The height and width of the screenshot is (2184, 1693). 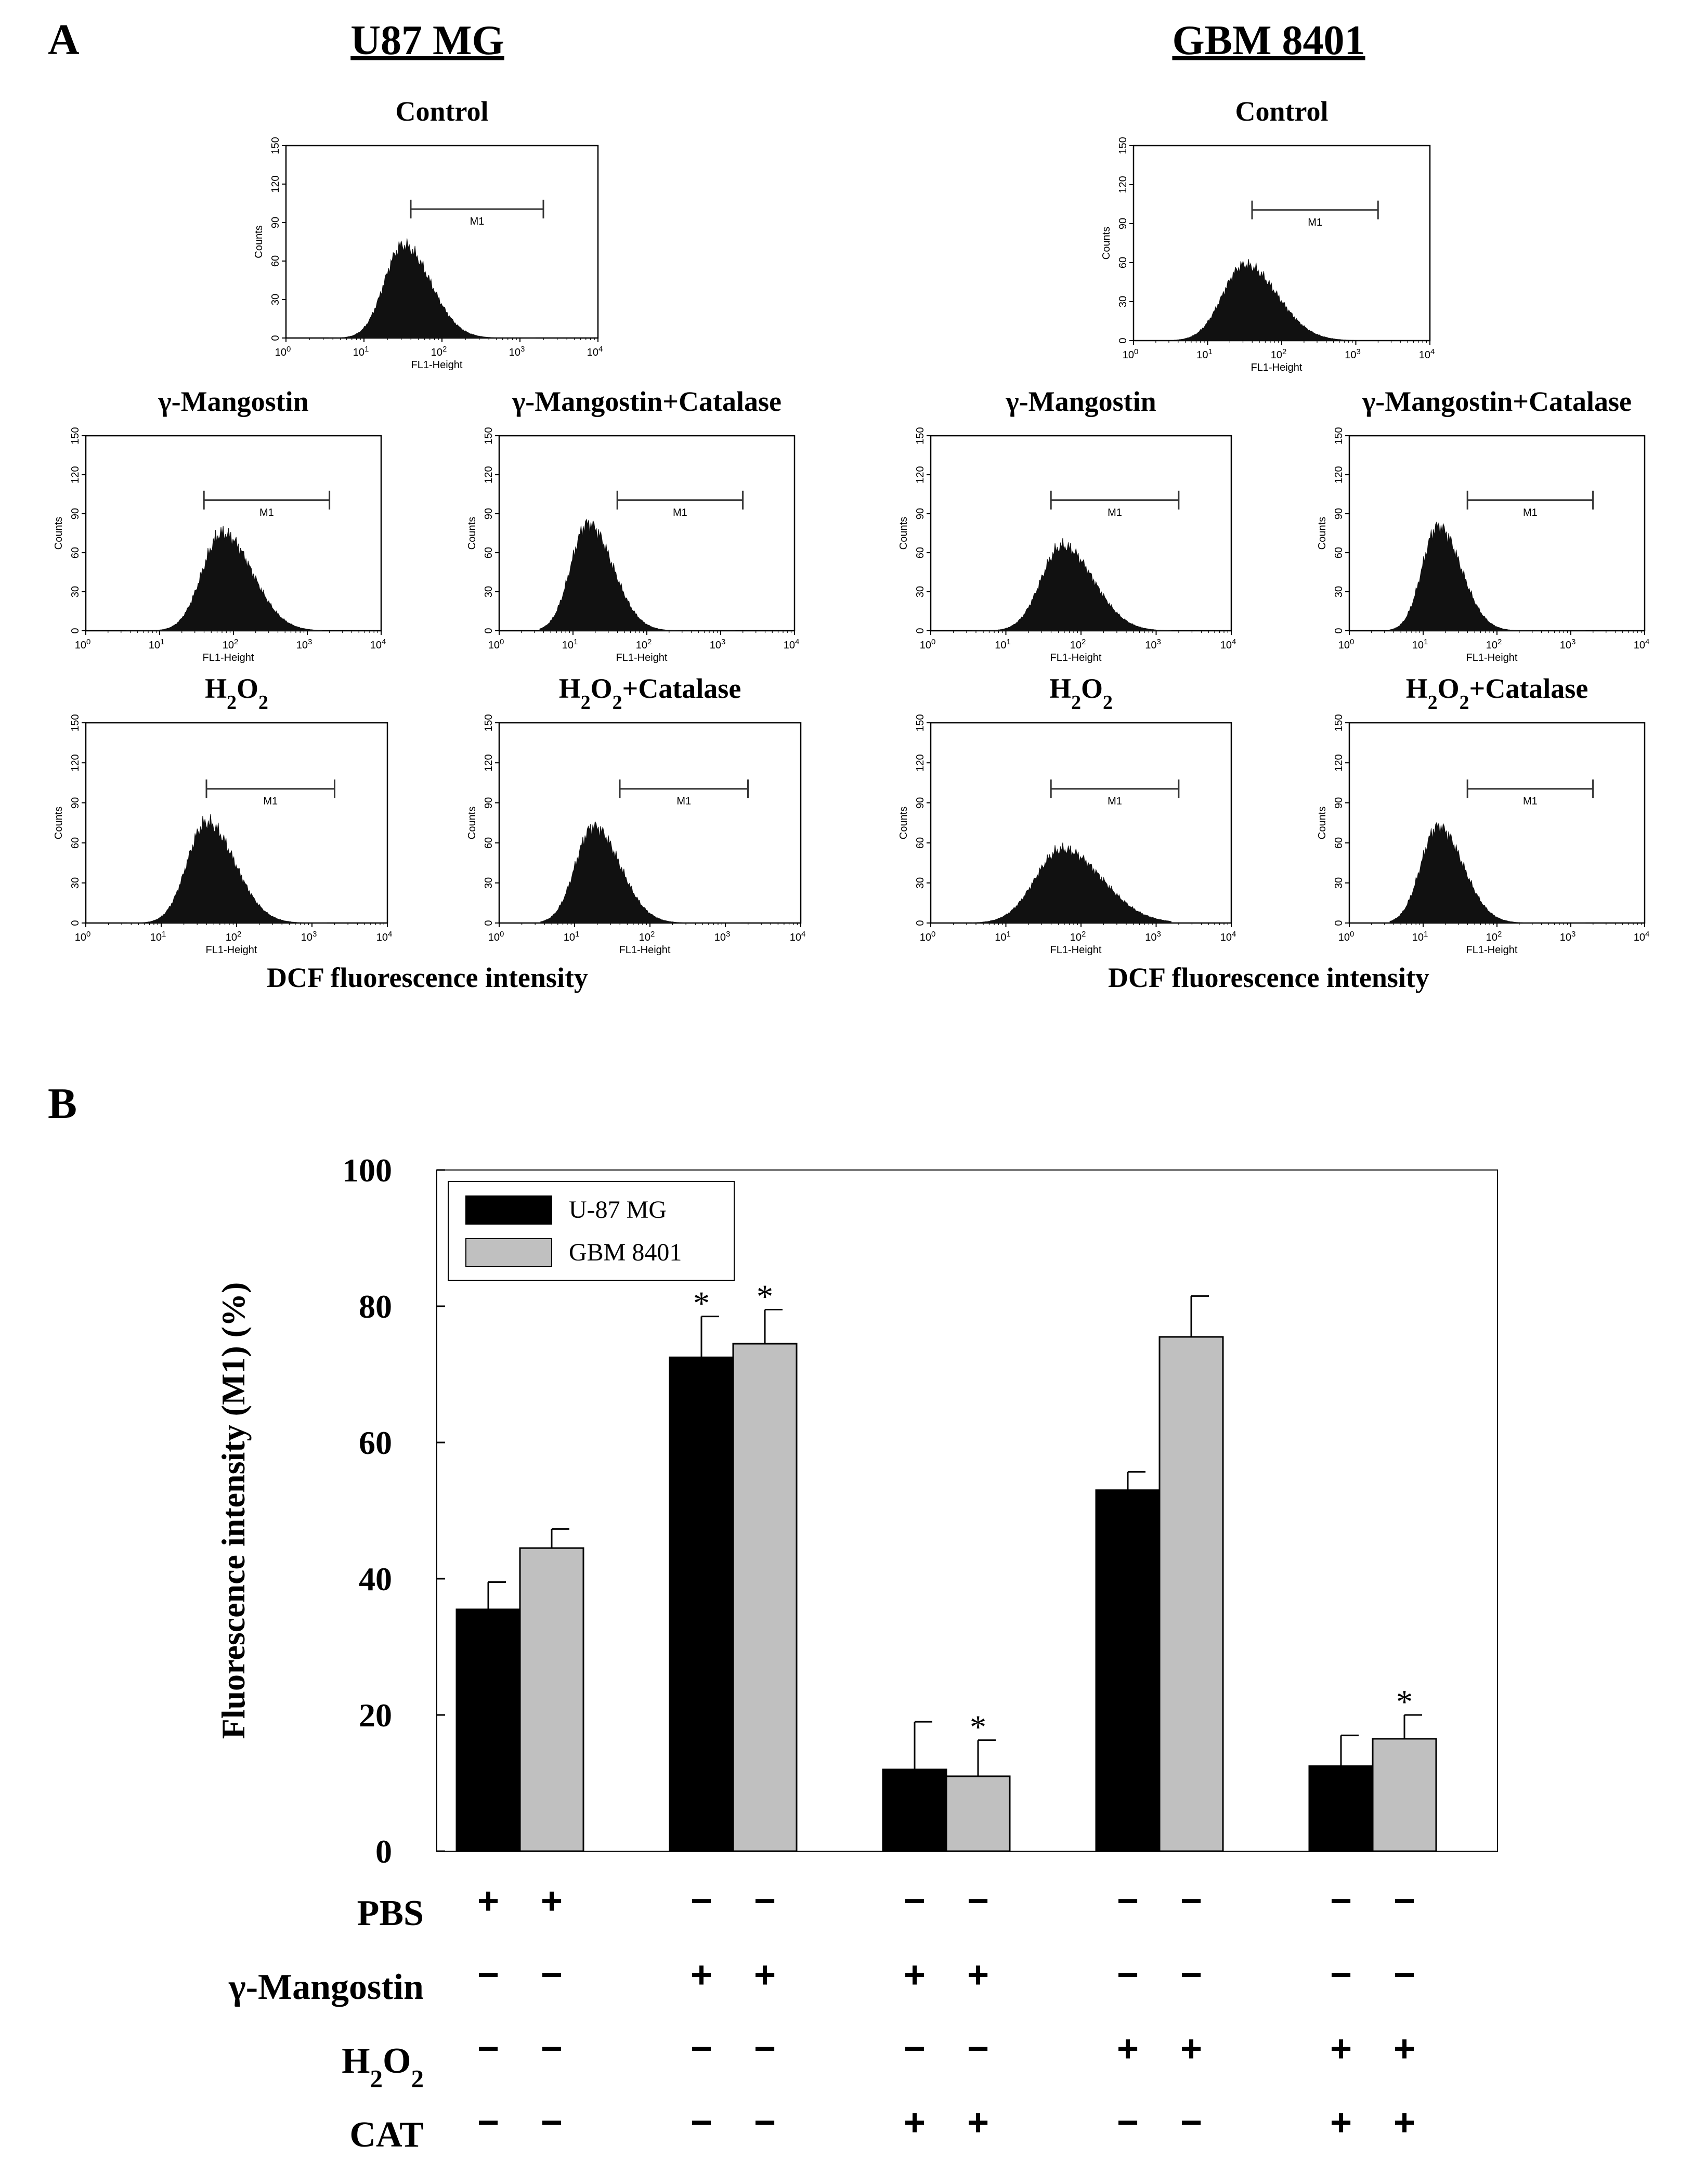 I want to click on gbm8401-title: GBM 8401, so click(x=1268, y=40).